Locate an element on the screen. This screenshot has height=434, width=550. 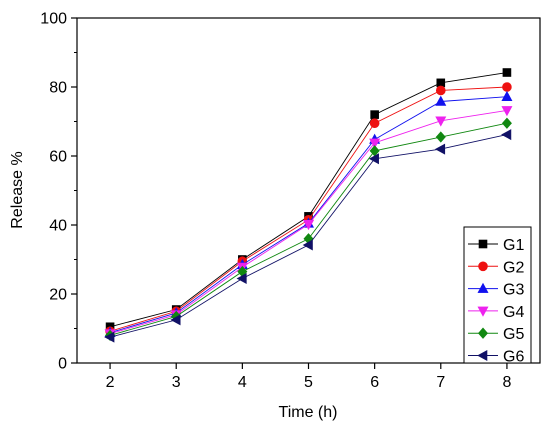
y-tick-label: 100 is located at coordinates (53, 19).